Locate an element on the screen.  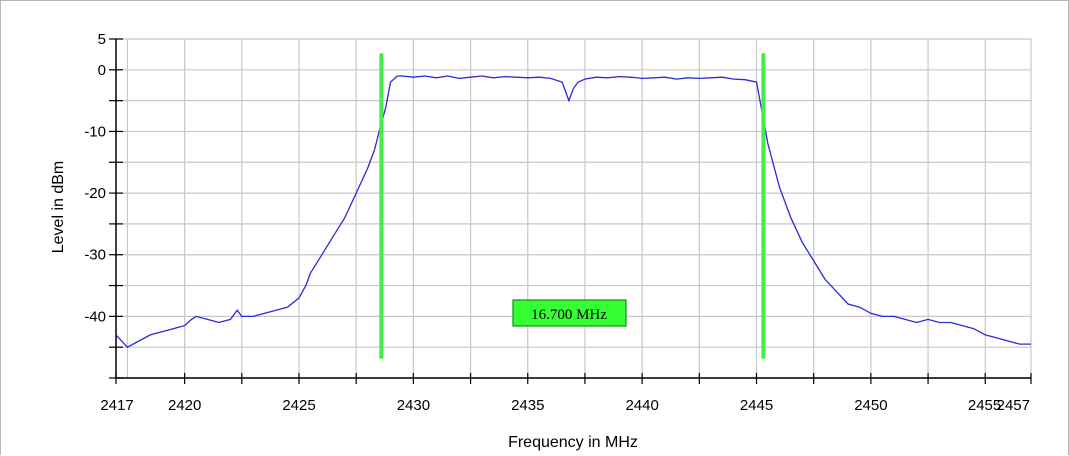
y-tick-label: 5 is located at coordinates (102, 39).